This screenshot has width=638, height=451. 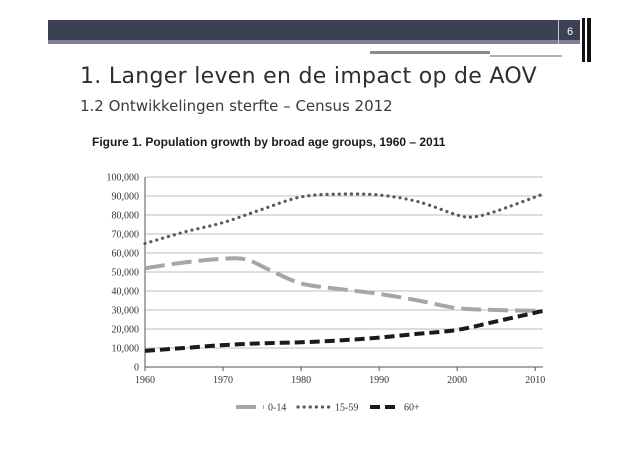 I want to click on y-tick-label: 0, so click(x=136, y=368).